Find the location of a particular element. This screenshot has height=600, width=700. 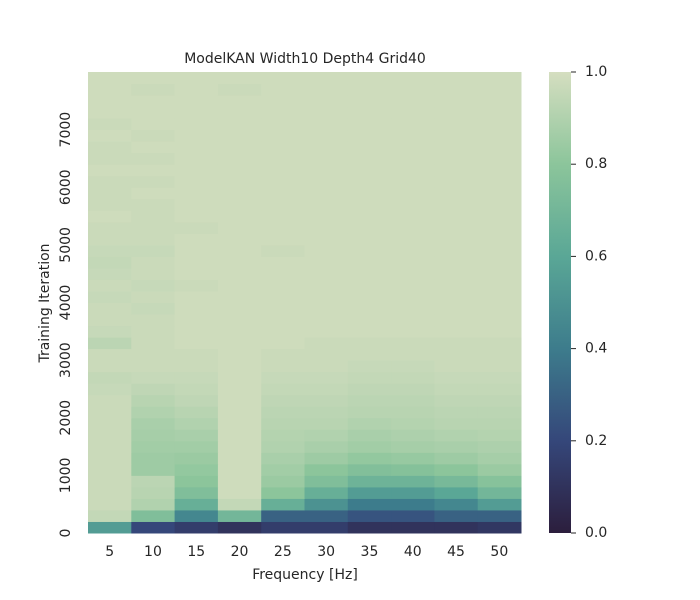

x-tick-label: 10 is located at coordinates (153, 552).